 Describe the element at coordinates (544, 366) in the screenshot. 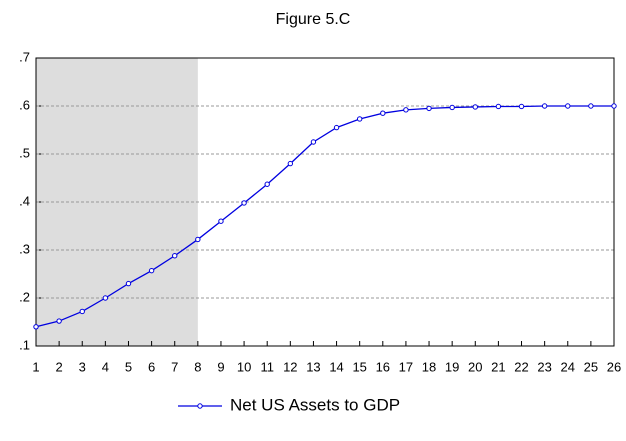

I see `x-tick-label: 23` at that location.